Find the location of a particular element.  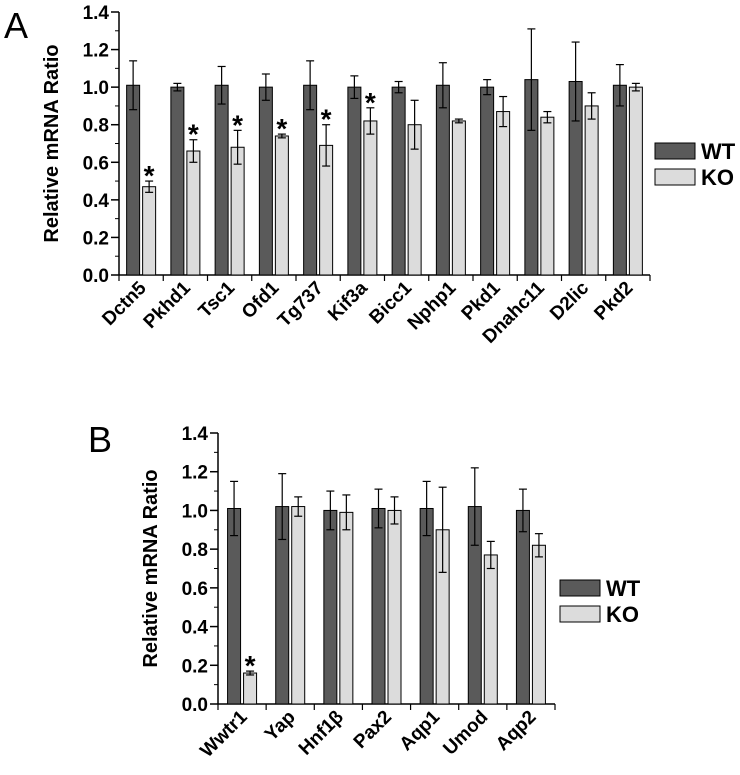

x-category-label: Umod is located at coordinates (465, 733).